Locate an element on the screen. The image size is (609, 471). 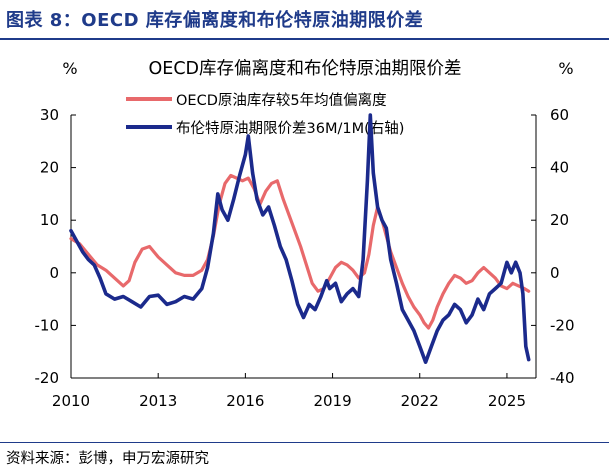
x-axis-tick-label: 2019 is located at coordinates (332, 401).